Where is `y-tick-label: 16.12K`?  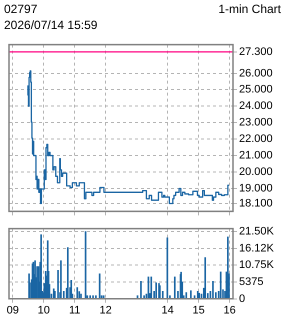 y-tick-label: 16.12K is located at coordinates (257, 248).